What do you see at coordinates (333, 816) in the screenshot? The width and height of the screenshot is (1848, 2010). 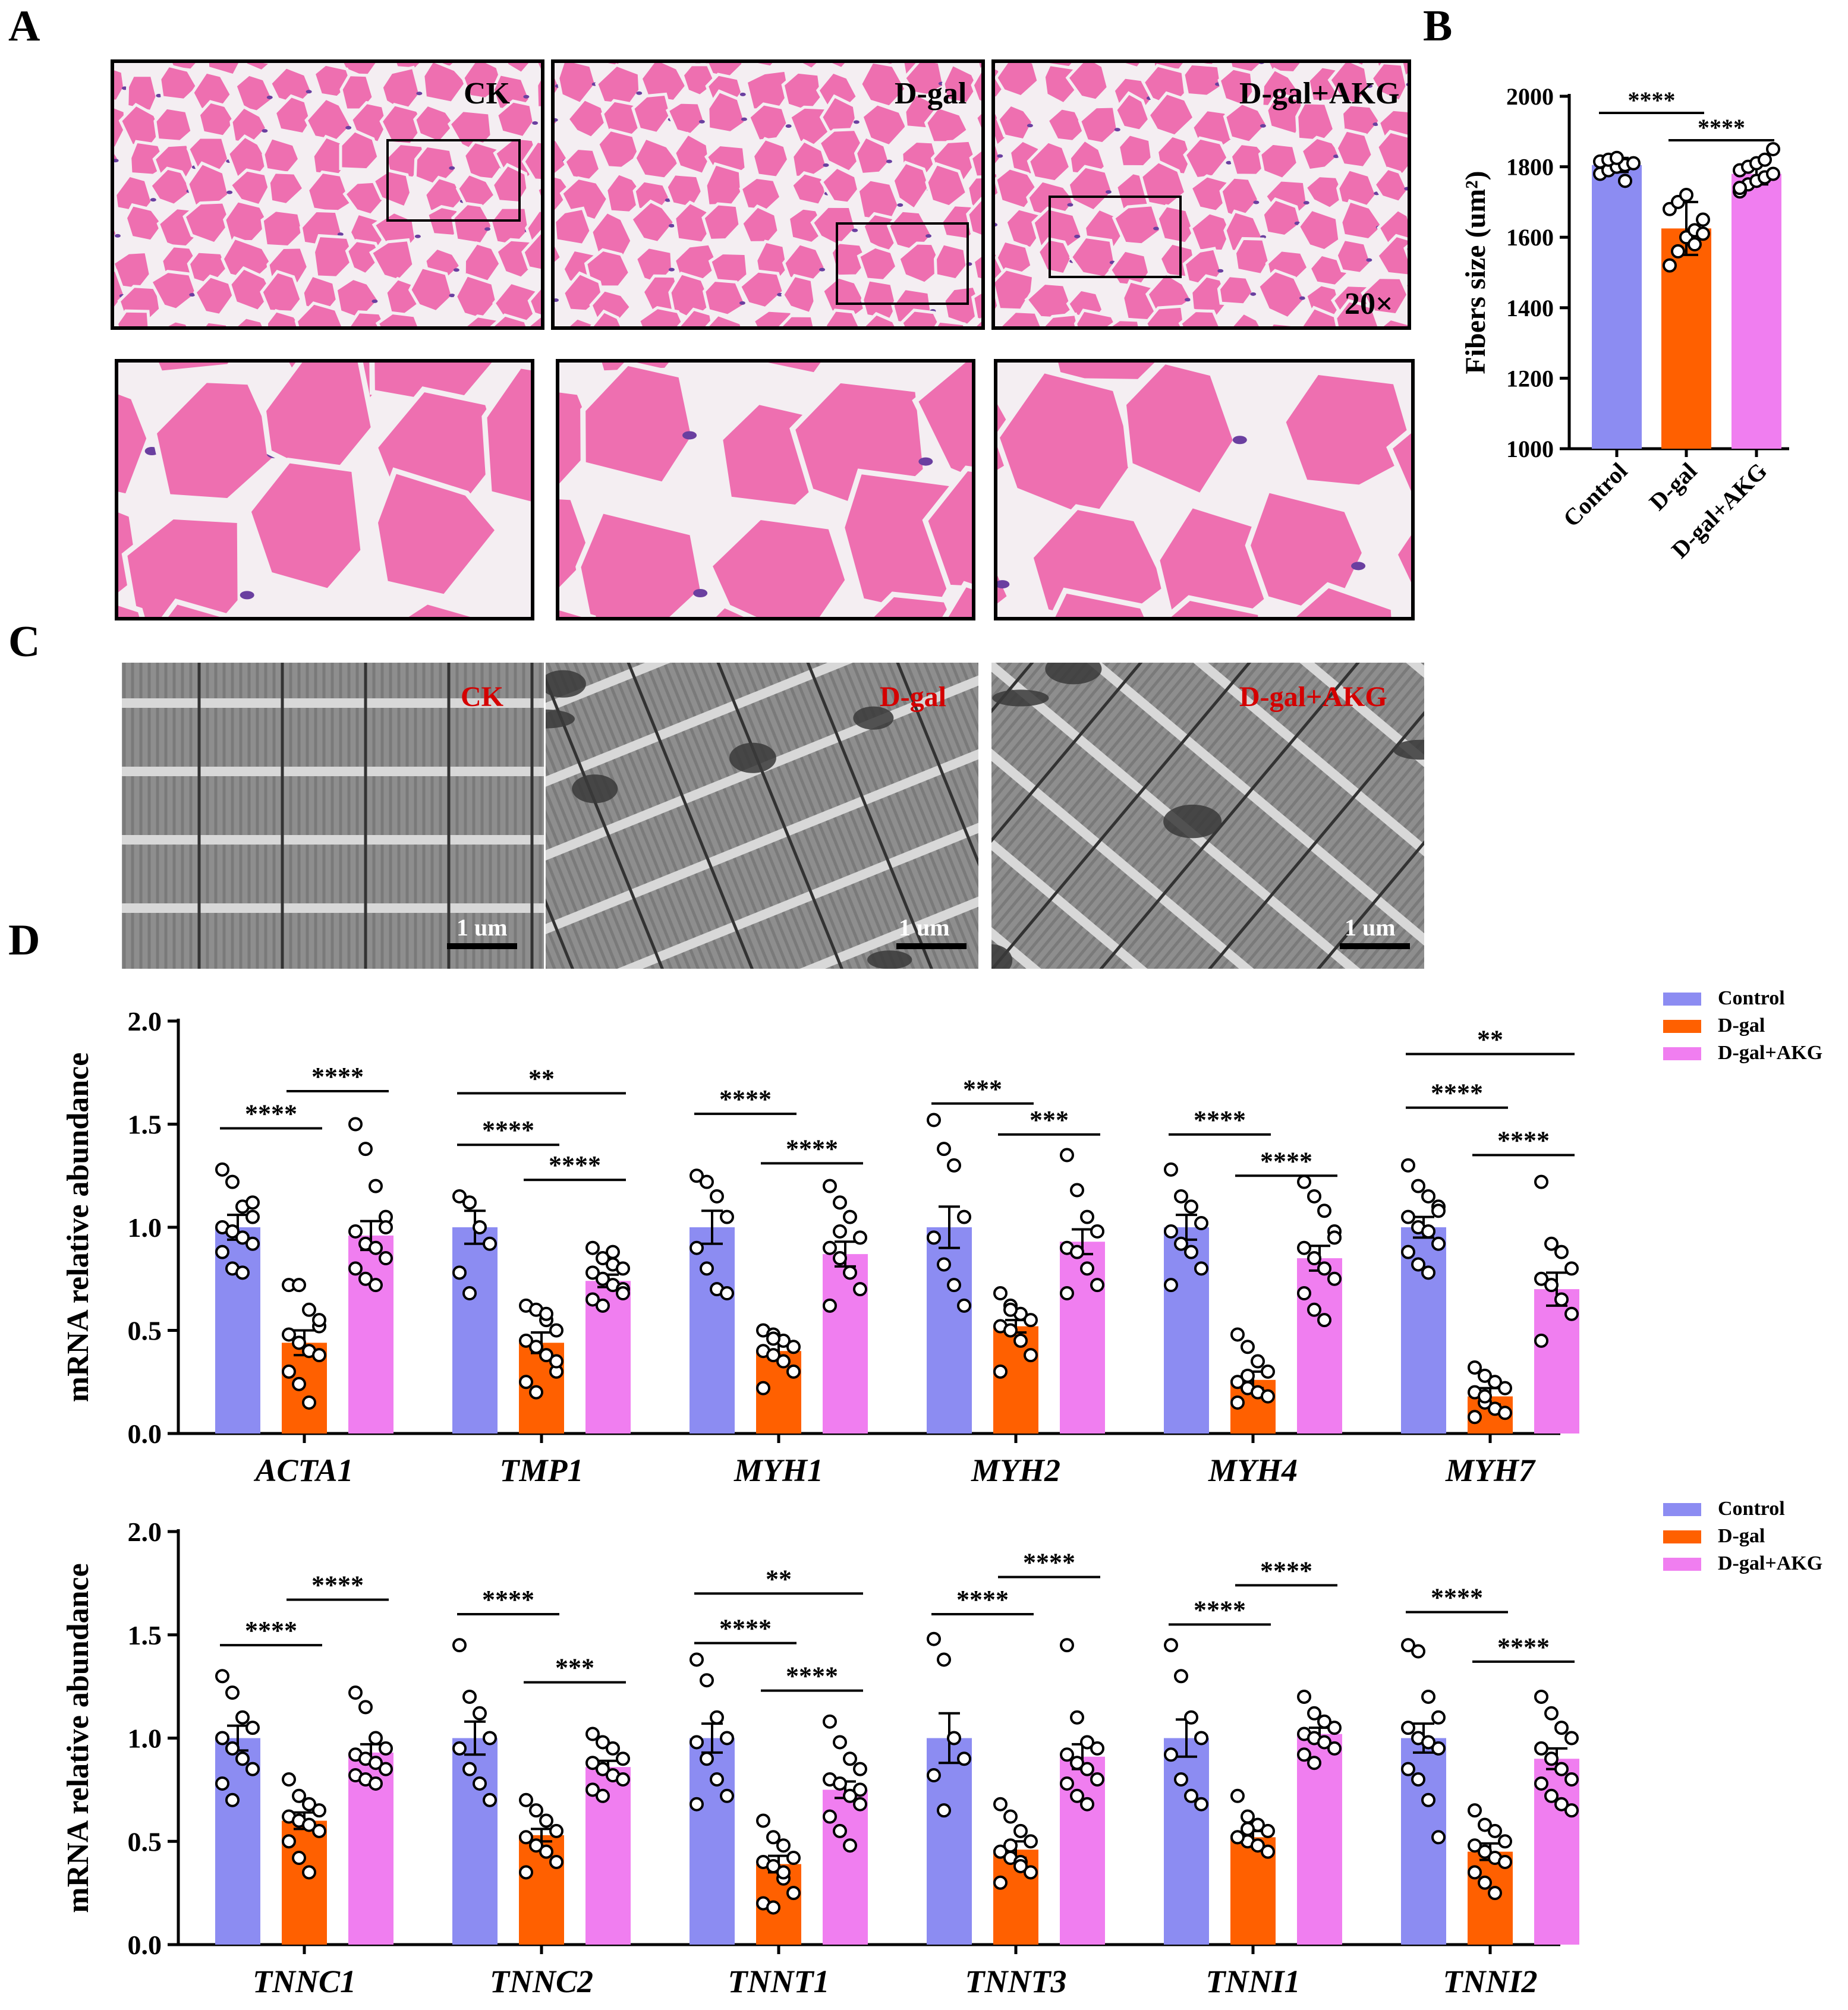 I see `tem-ck` at bounding box center [333, 816].